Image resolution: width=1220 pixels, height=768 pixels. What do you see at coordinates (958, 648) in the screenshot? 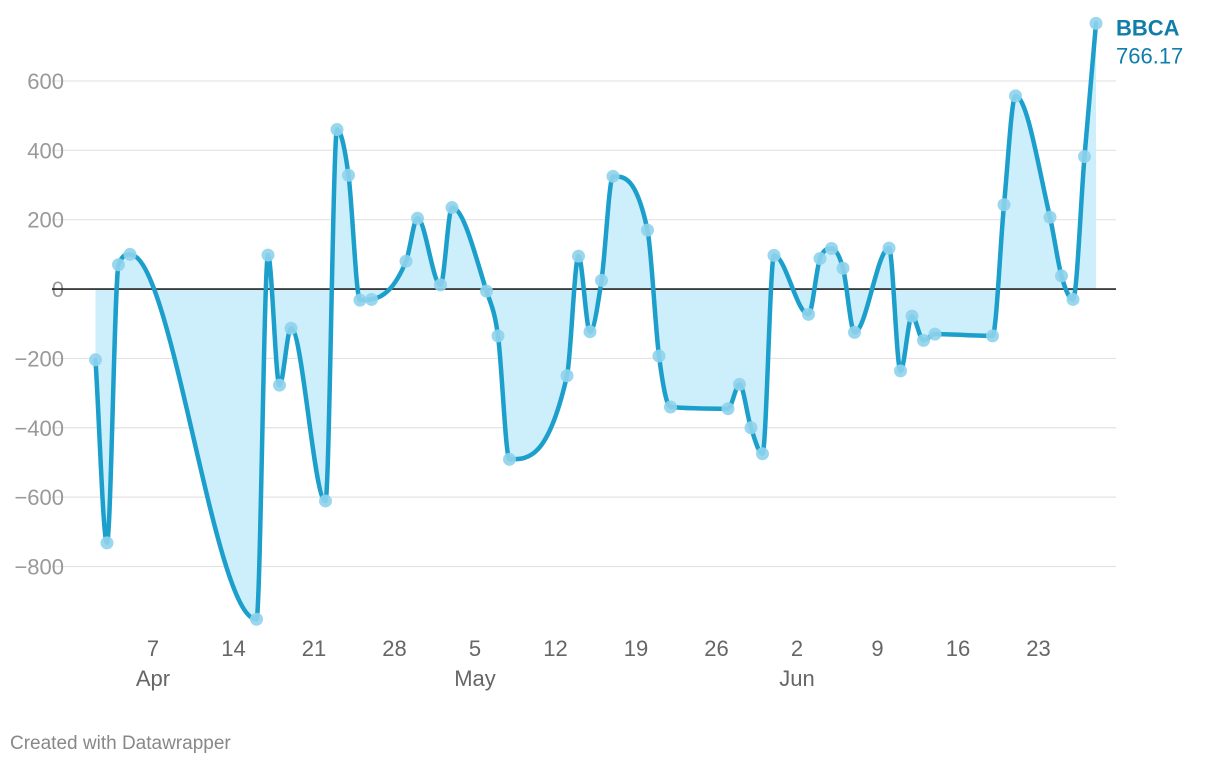
I see `x-tick-label: 16` at bounding box center [958, 648].